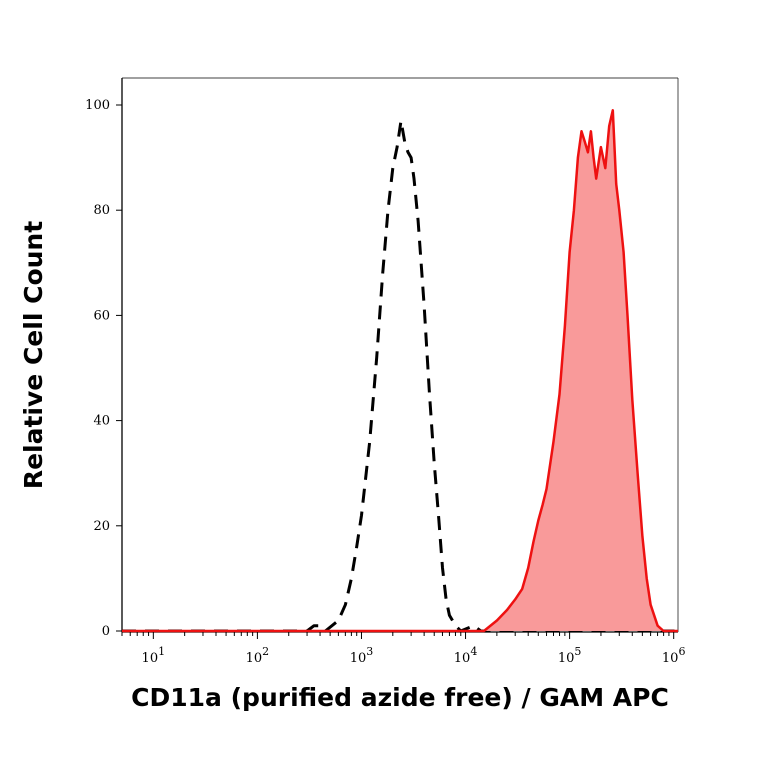 The height and width of the screenshot is (764, 764). Describe the element at coordinates (258, 655) in the screenshot. I see `x-tick-label: 10²` at that location.